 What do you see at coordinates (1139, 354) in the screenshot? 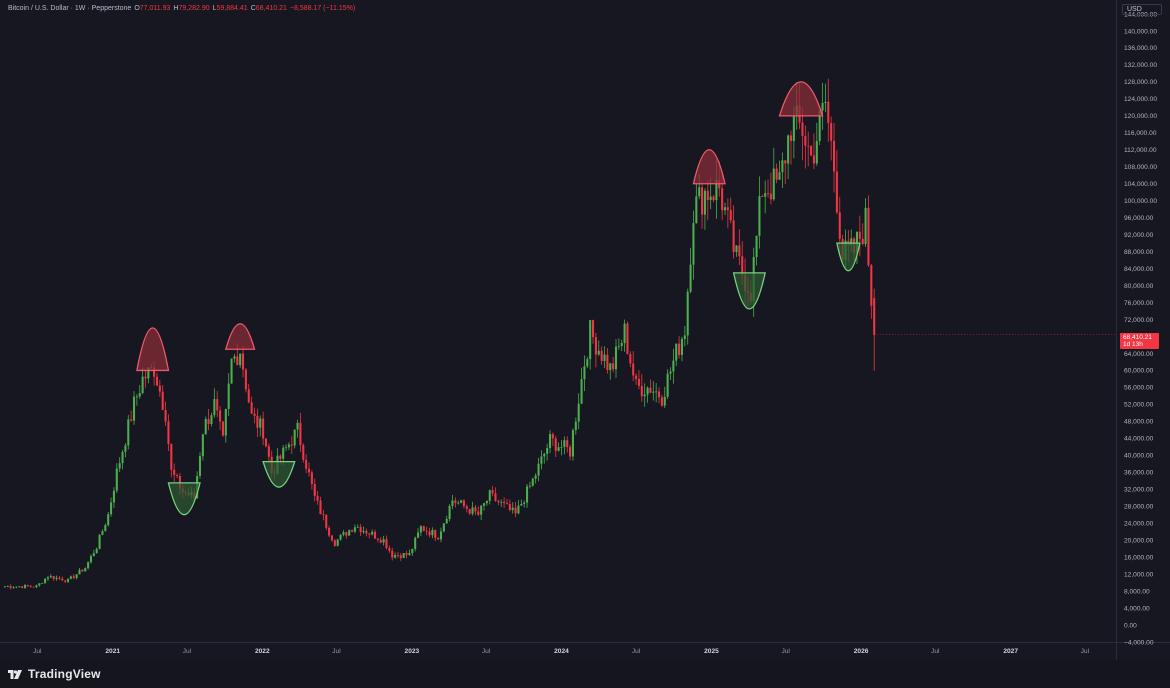
I see `y-tick-label: 64,000.00` at bounding box center [1139, 354].